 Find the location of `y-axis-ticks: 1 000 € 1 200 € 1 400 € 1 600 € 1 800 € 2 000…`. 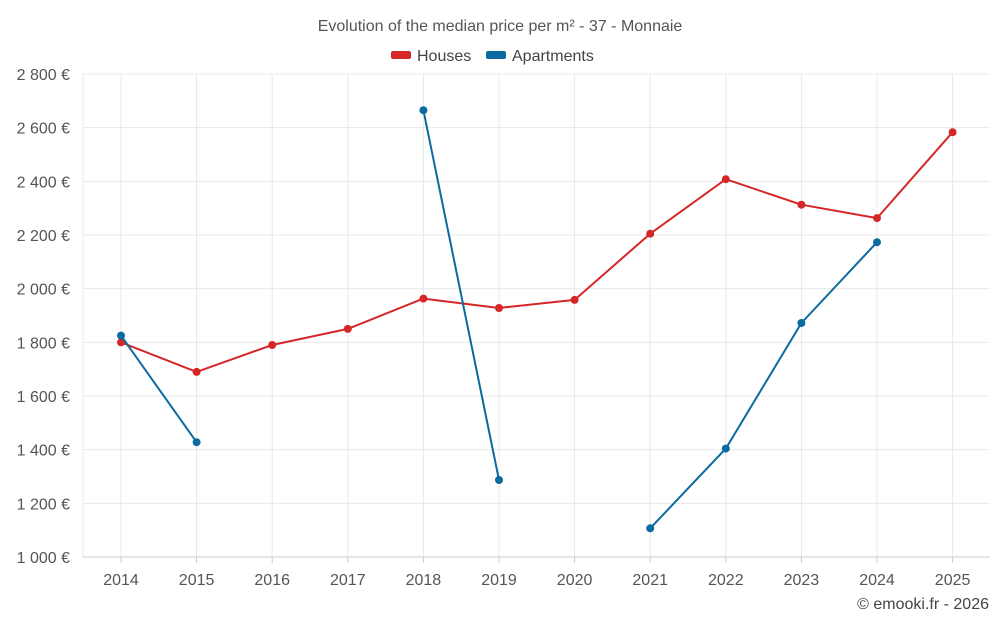

y-axis-ticks: 1 000 € 1 200 € 1 400 € 1 600 € 1 800 € 2 000… is located at coordinates (43, 317).